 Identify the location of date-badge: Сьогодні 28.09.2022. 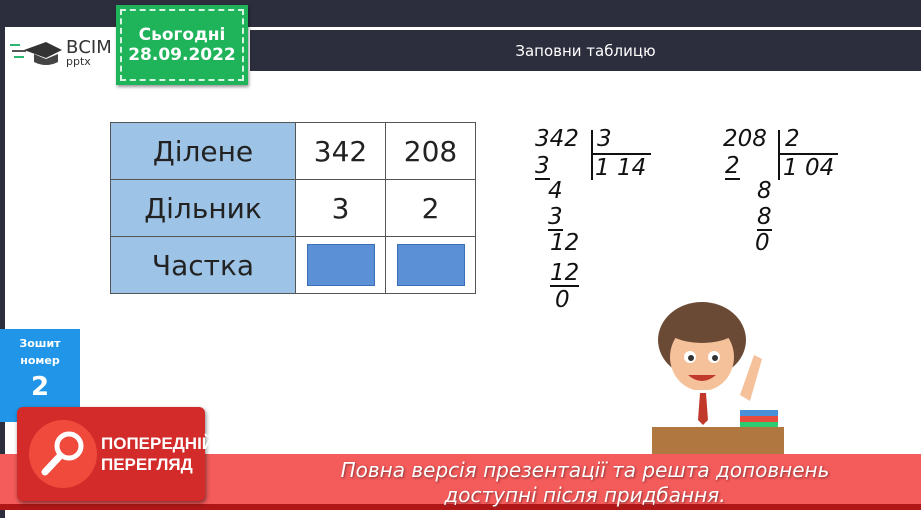
(182, 45).